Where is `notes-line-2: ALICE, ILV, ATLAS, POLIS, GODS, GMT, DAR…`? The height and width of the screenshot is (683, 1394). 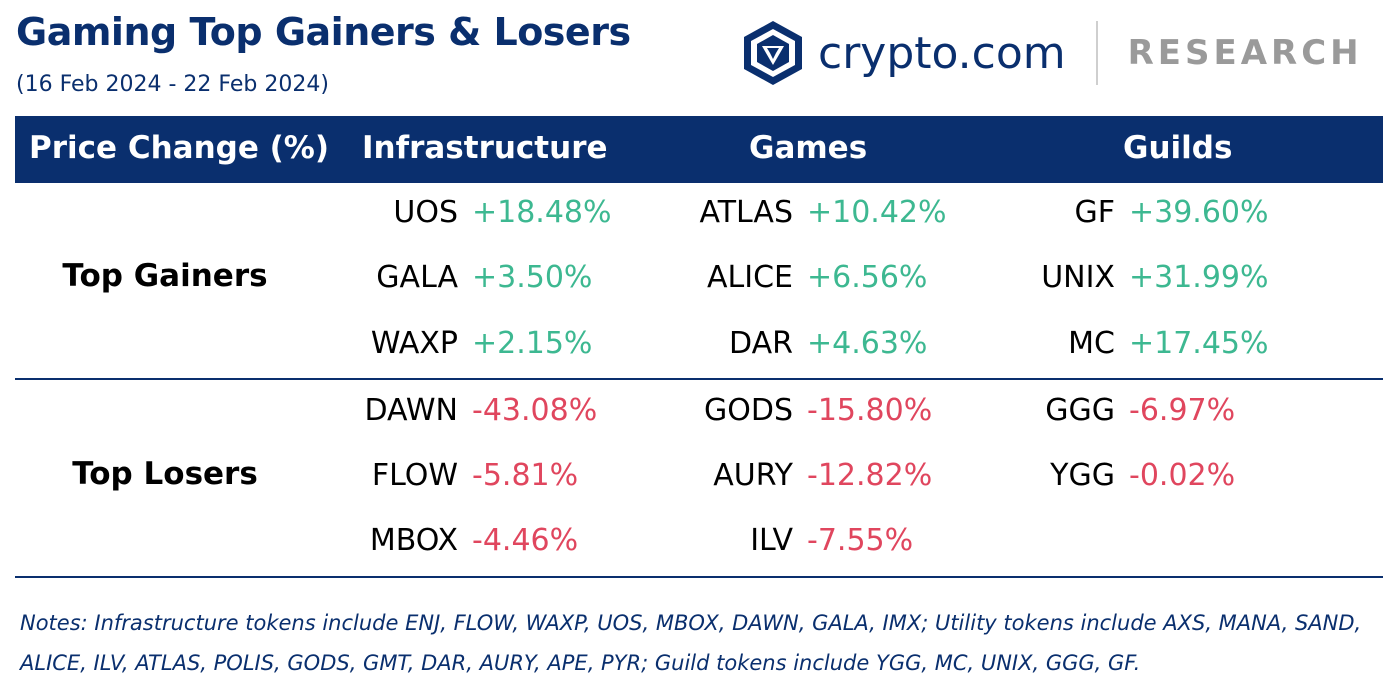
notes-line-2: ALICE, ILV, ATLAS, POLIS, GODS, GMT, DAR… is located at coordinates (580, 663).